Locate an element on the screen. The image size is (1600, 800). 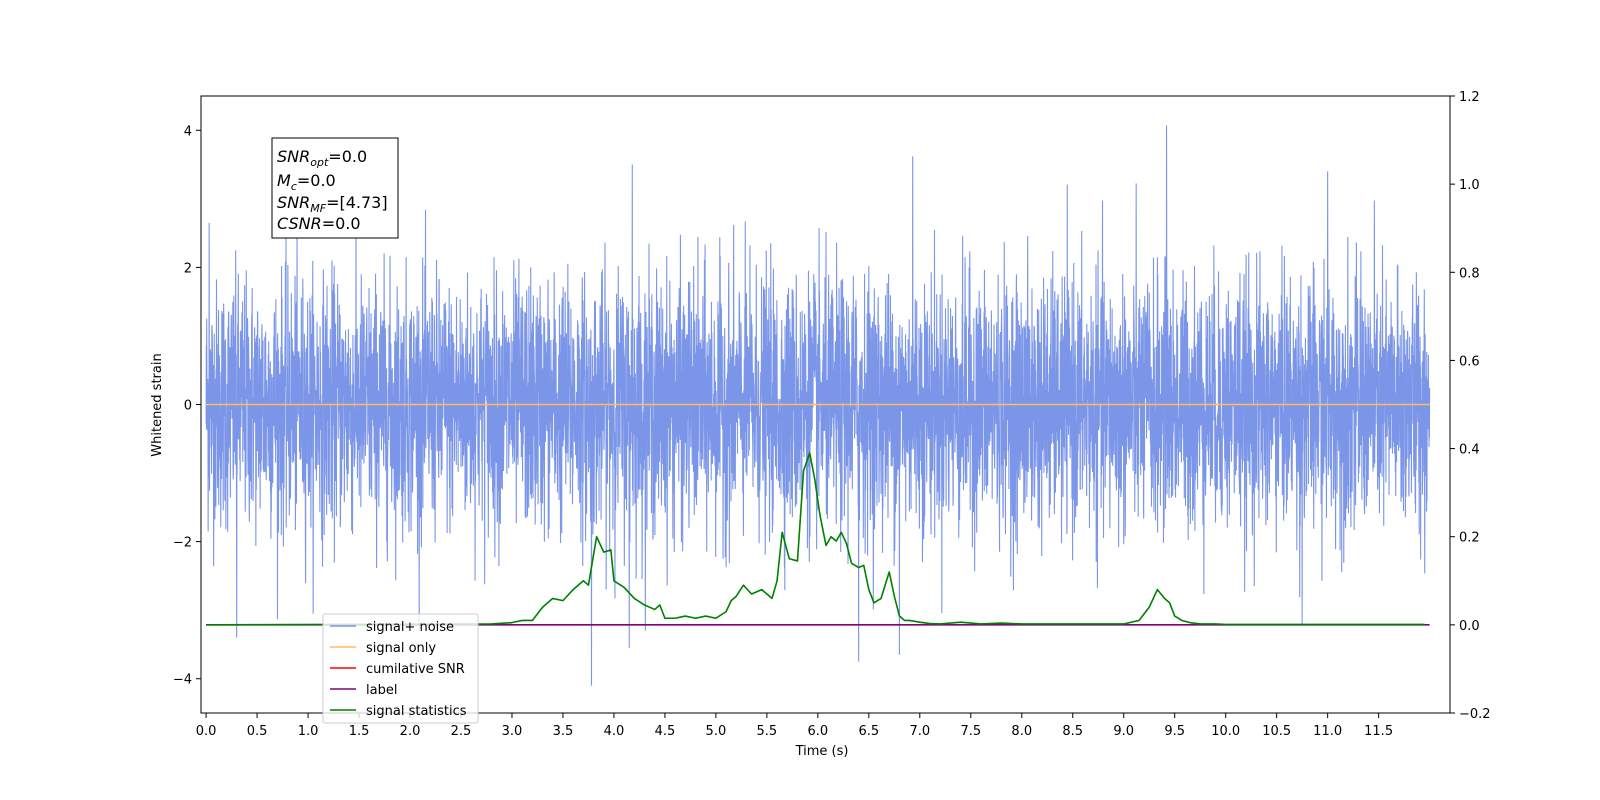
legend-label-cumulative-snr: cumilative SNR is located at coordinates (415, 669).